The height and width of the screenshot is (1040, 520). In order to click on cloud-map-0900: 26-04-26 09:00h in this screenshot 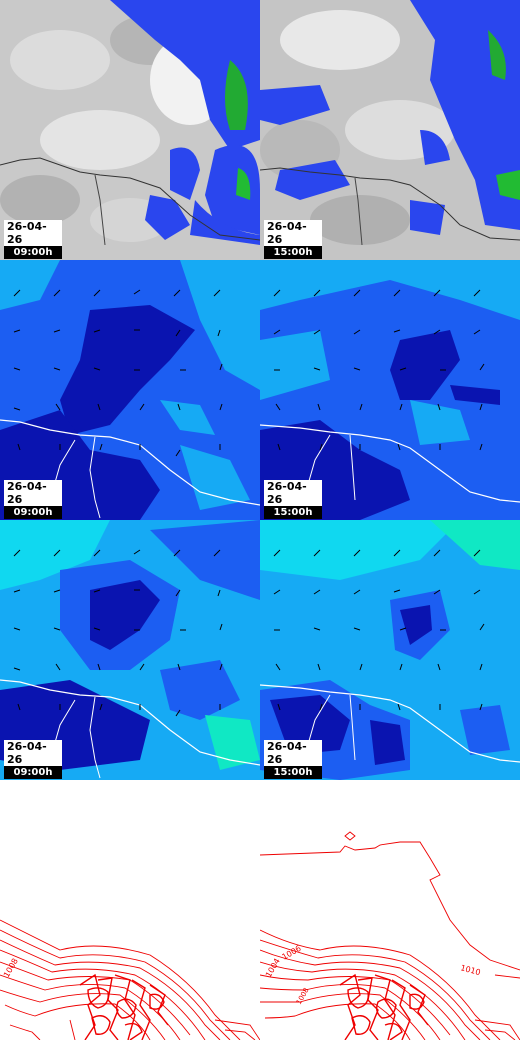, I will do `click(130, 130)`.